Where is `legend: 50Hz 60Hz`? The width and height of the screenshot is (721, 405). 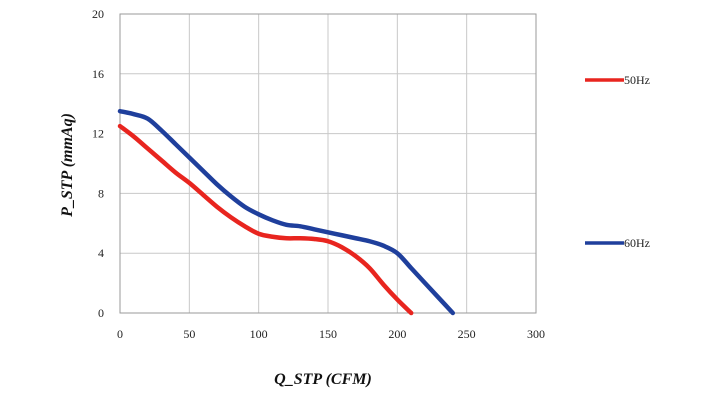
legend: 50Hz 60Hz is located at coordinates (617, 161).